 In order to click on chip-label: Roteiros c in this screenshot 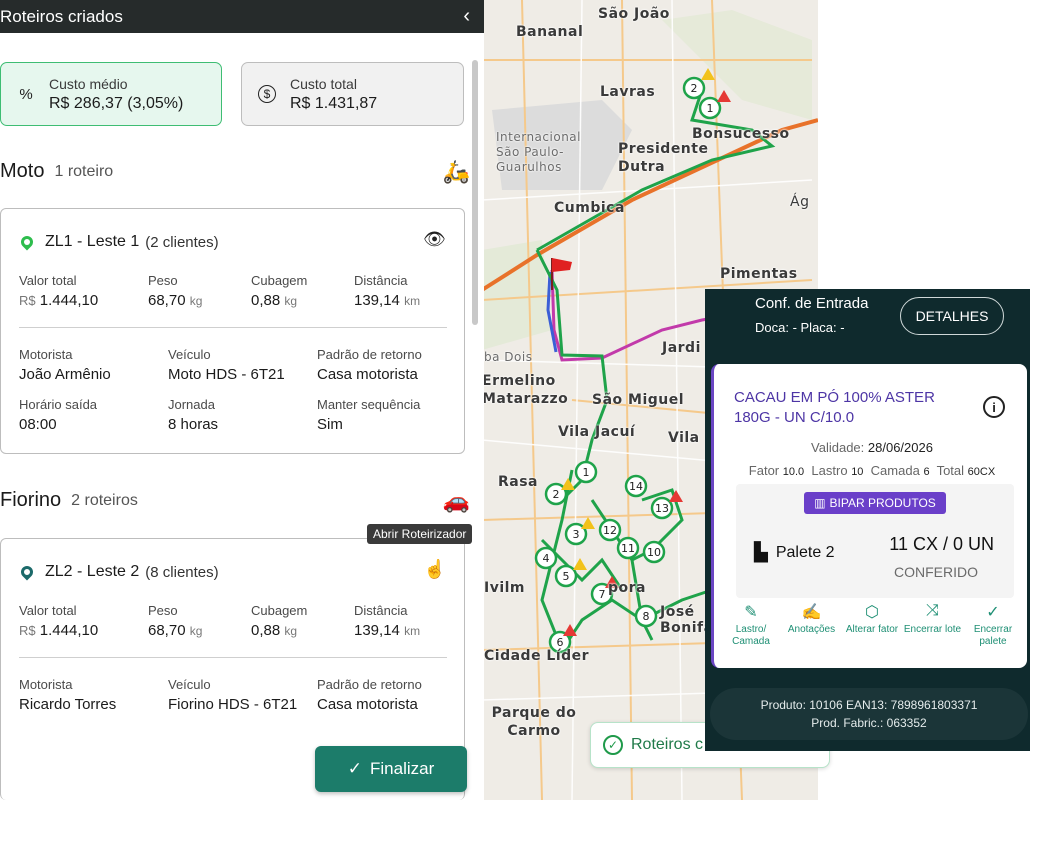, I will do `click(667, 744)`.